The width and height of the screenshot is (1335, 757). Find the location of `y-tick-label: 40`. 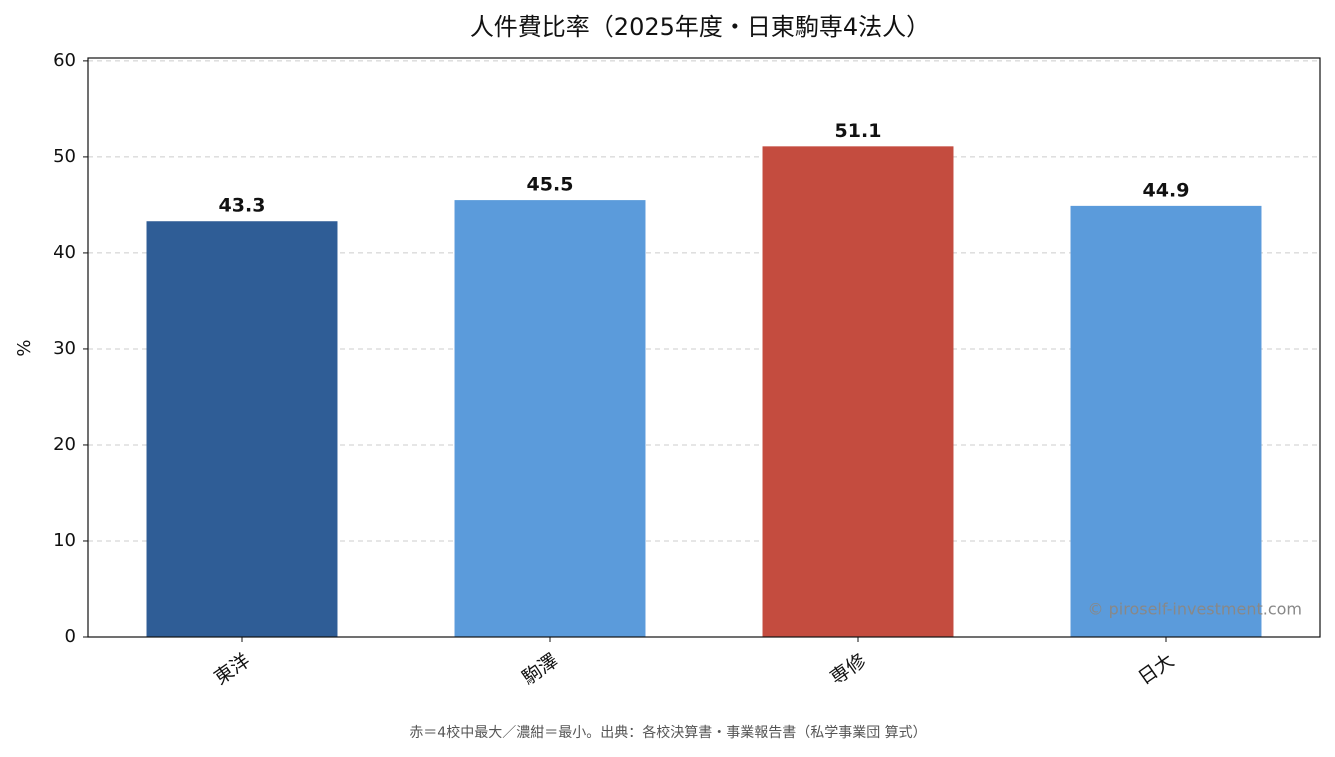

y-tick-label: 40 is located at coordinates (64, 252).